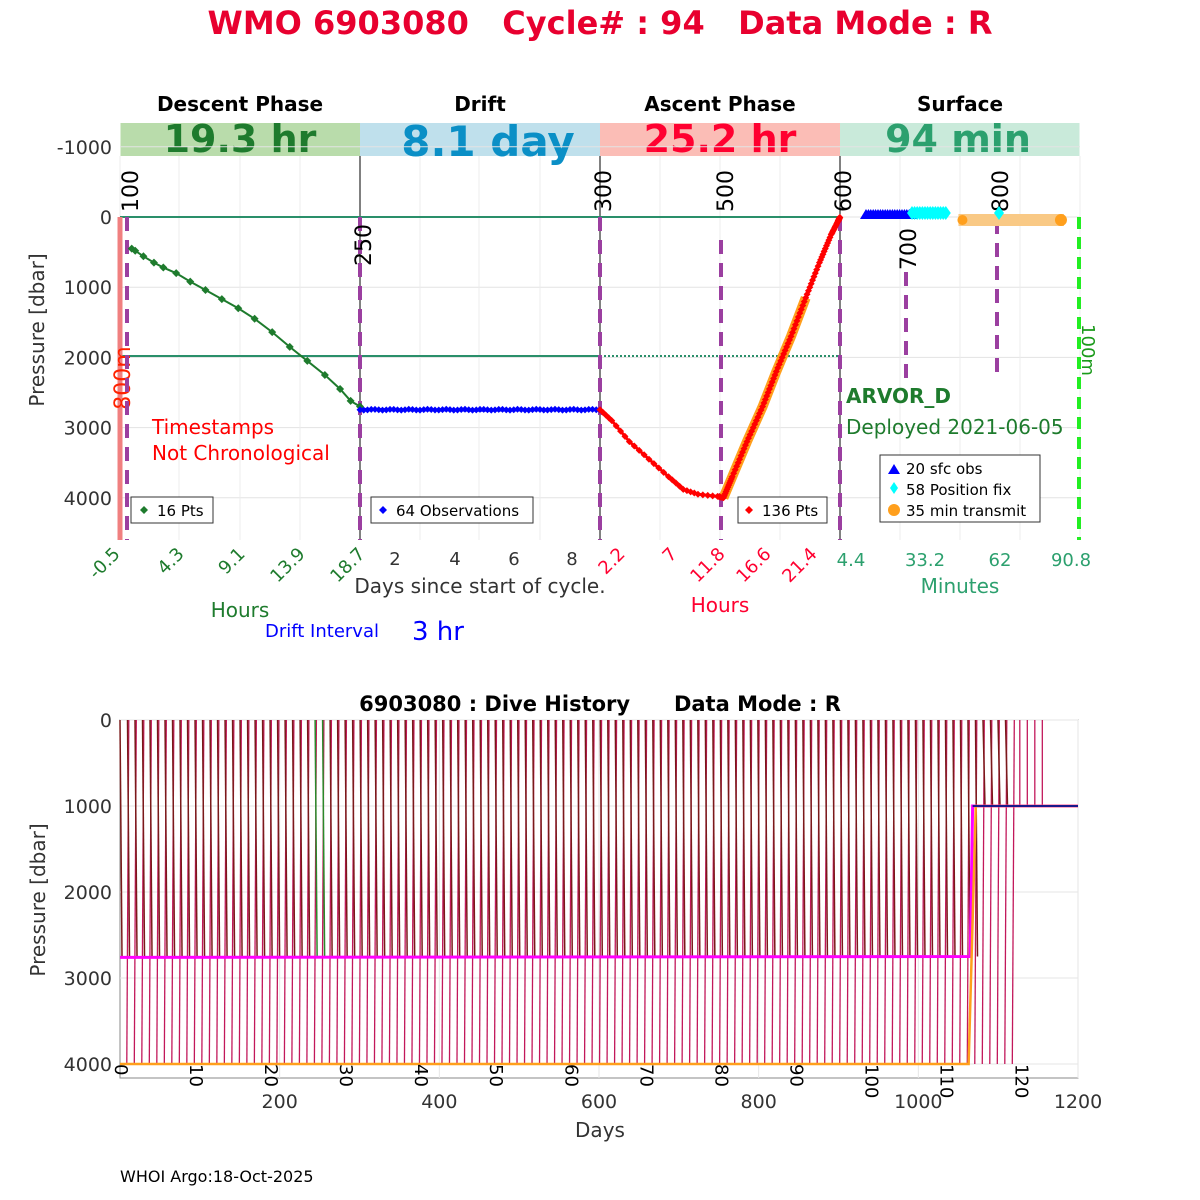 This screenshot has height=1200, width=1200. What do you see at coordinates (945, 213) in the screenshot?
I see `position-fix-point` at bounding box center [945, 213].